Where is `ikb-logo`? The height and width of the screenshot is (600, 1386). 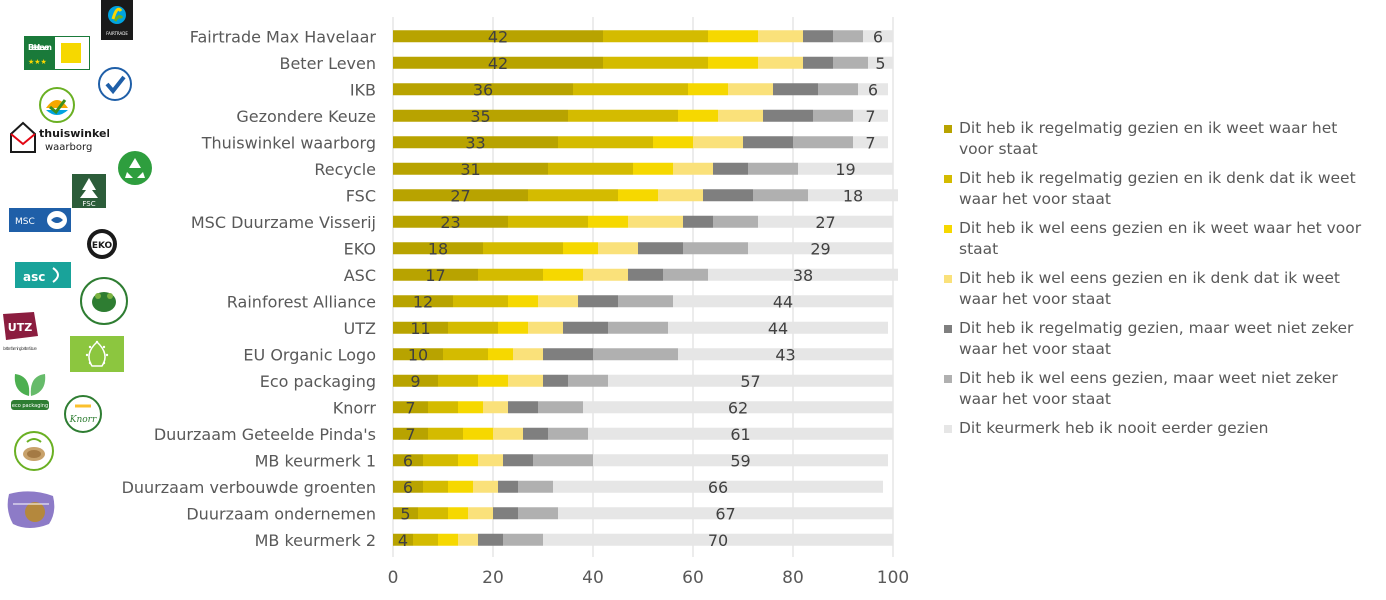
ikb-logo is located at coordinates (115, 84).